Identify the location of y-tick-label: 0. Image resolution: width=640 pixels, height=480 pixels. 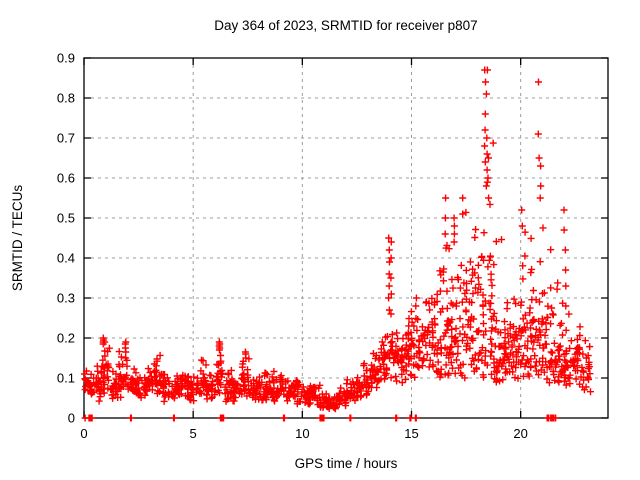
(71, 418).